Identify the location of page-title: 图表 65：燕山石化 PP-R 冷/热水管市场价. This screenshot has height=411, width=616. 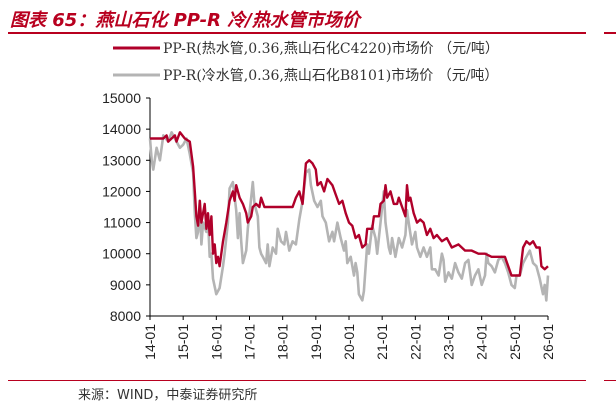
(185, 20).